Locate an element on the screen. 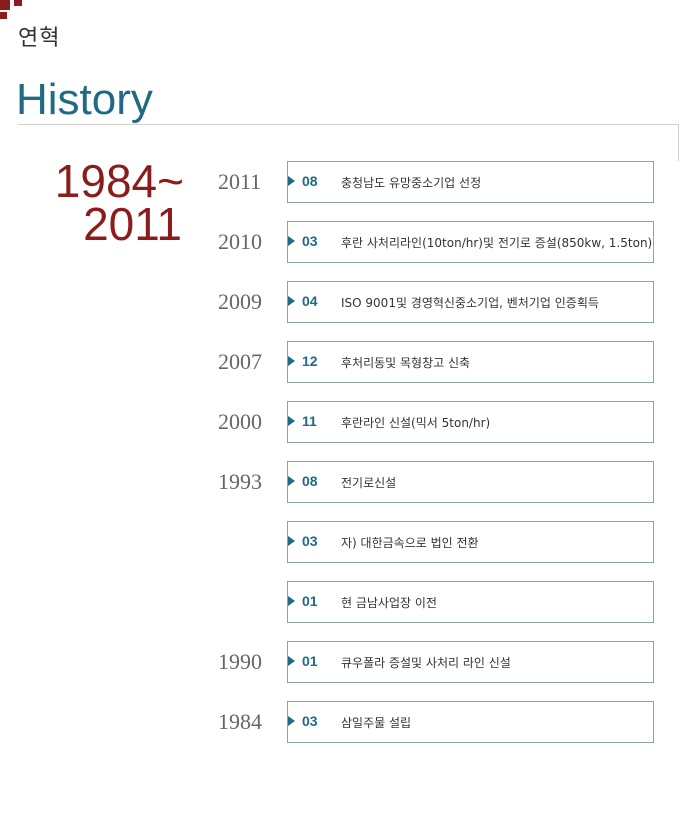 The image size is (697, 827). period-range: 1984~ 2011 is located at coordinates (102, 202).